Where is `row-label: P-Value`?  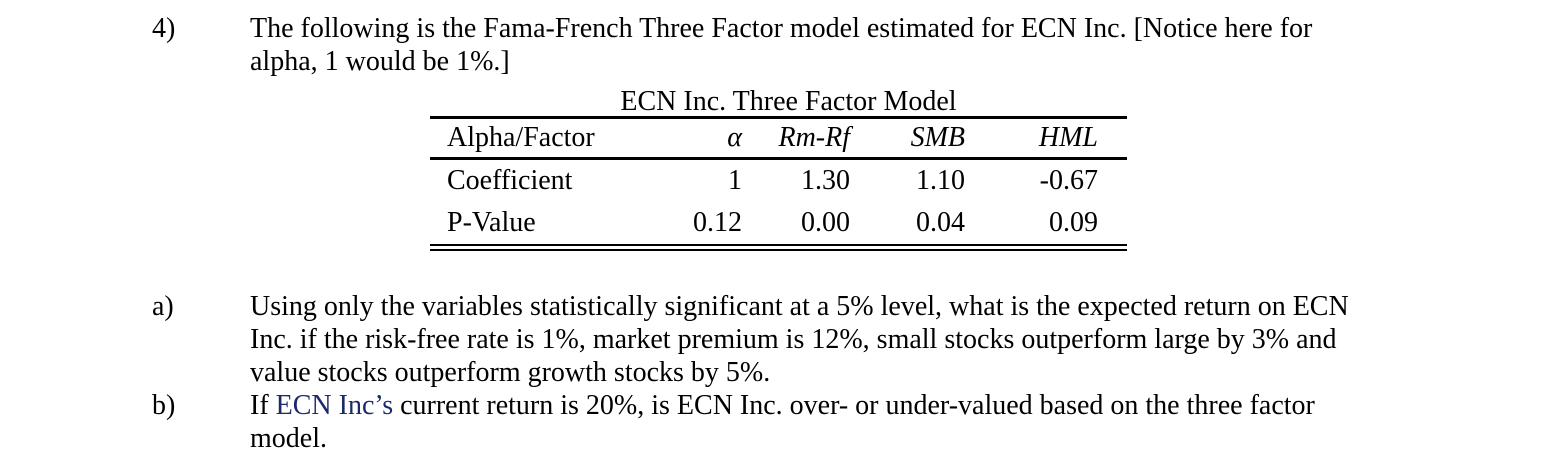
row-label: P-Value is located at coordinates (491, 222).